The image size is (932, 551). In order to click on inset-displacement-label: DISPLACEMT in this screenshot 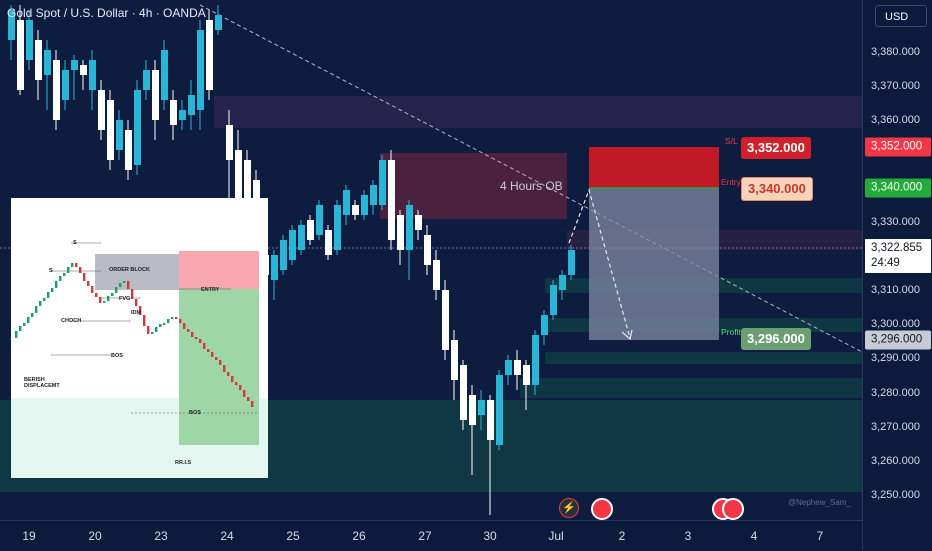, I will do `click(42, 386)`.